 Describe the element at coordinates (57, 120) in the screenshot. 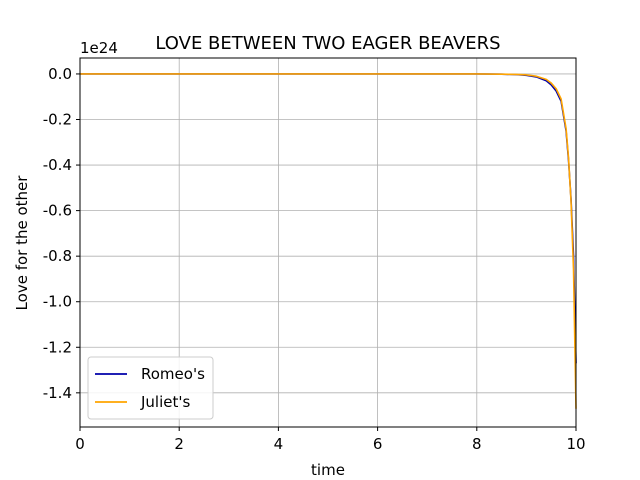

I see `y-tick-label: -0.2` at that location.